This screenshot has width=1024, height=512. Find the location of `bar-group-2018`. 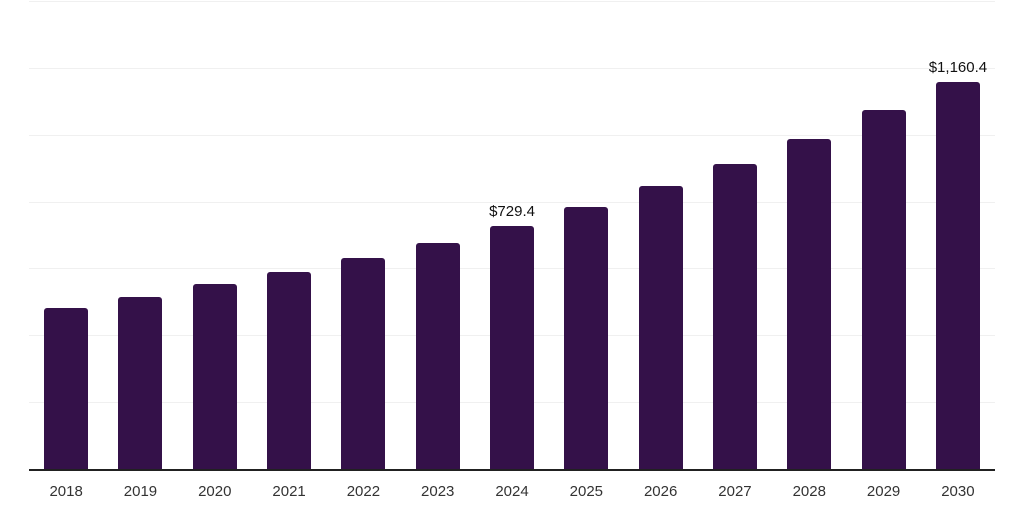

bar-group-2018 is located at coordinates (66, 236).